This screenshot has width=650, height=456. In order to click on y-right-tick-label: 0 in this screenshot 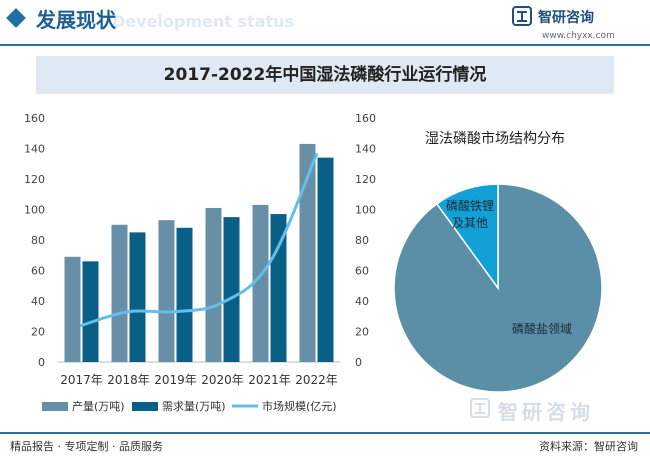, I will do `click(358, 362)`.